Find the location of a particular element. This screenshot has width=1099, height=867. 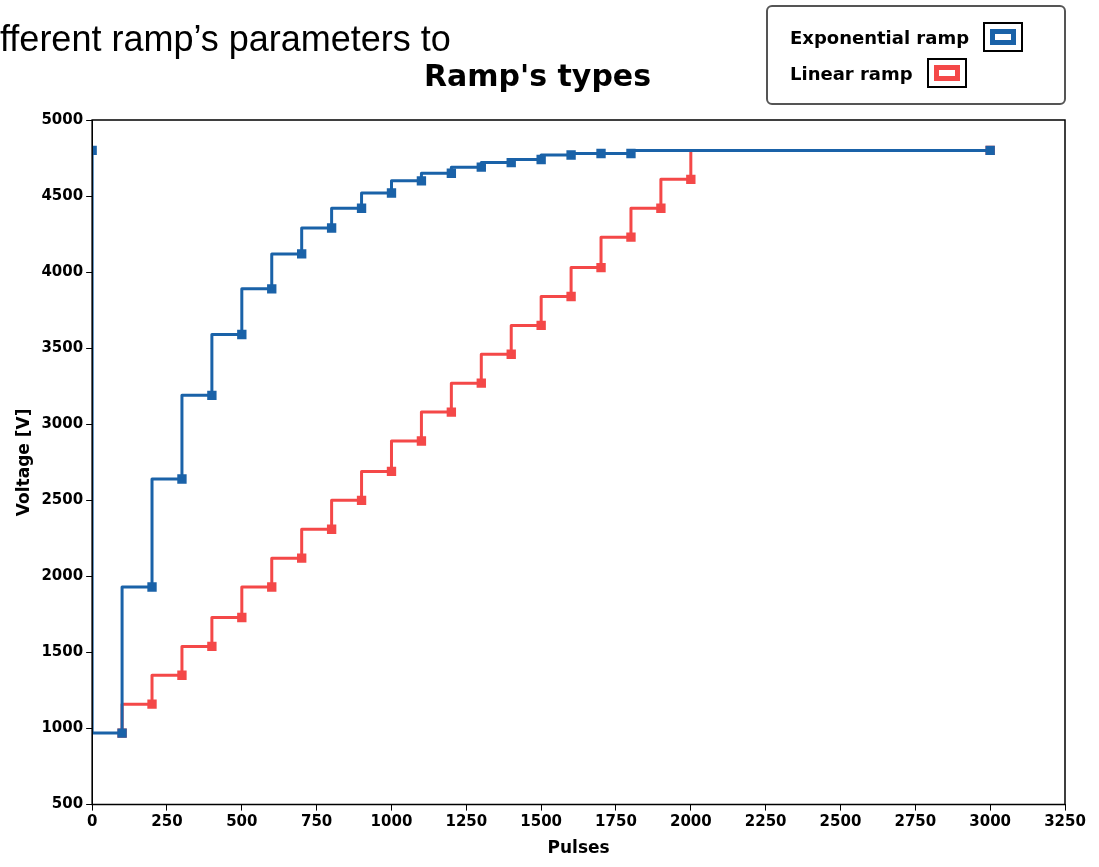

x-tick-label: 1750 is located at coordinates (616, 821).